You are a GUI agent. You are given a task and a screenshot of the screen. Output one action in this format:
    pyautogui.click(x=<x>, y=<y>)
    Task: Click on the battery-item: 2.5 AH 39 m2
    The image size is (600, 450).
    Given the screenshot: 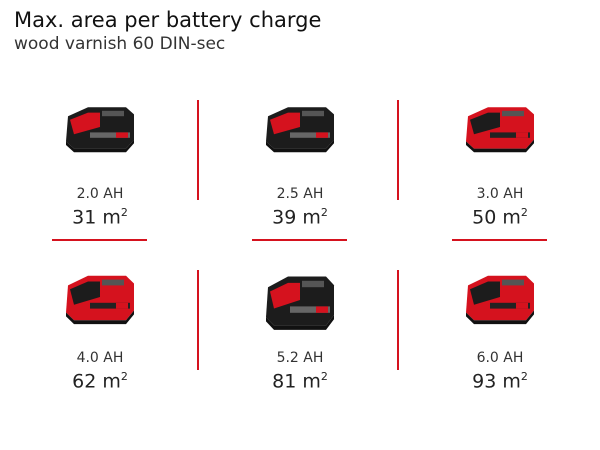 What is the action you would take?
    pyautogui.click(x=300, y=164)
    